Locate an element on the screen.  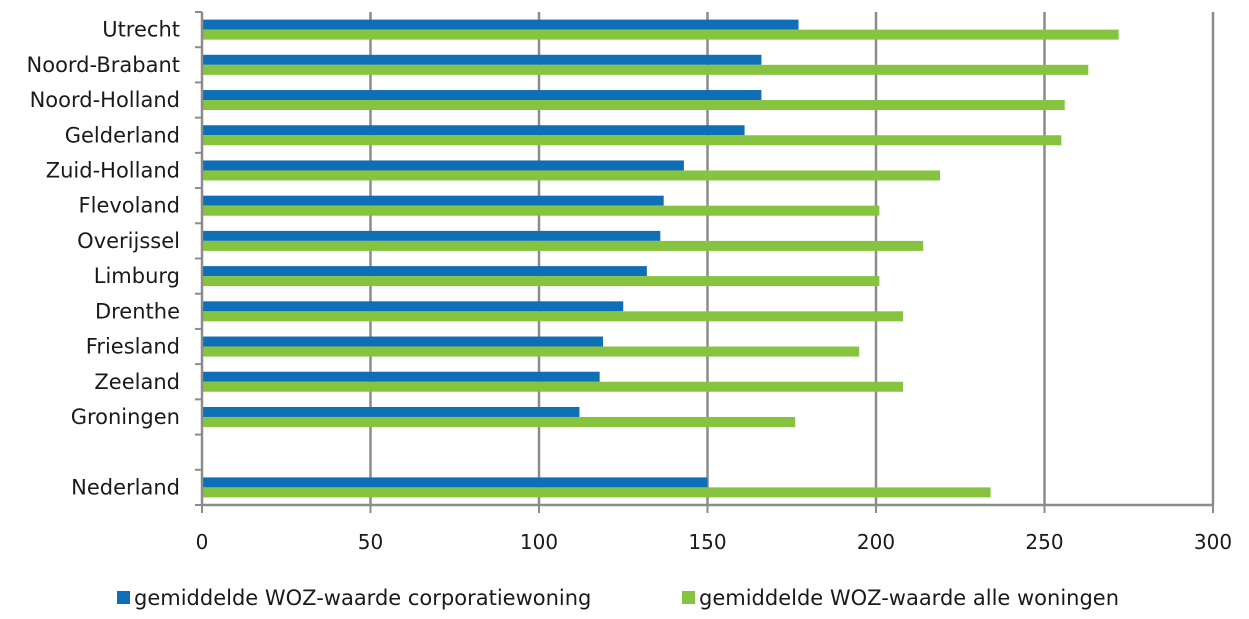
bar-alle-Zuid-Holland is located at coordinates (571, 175).